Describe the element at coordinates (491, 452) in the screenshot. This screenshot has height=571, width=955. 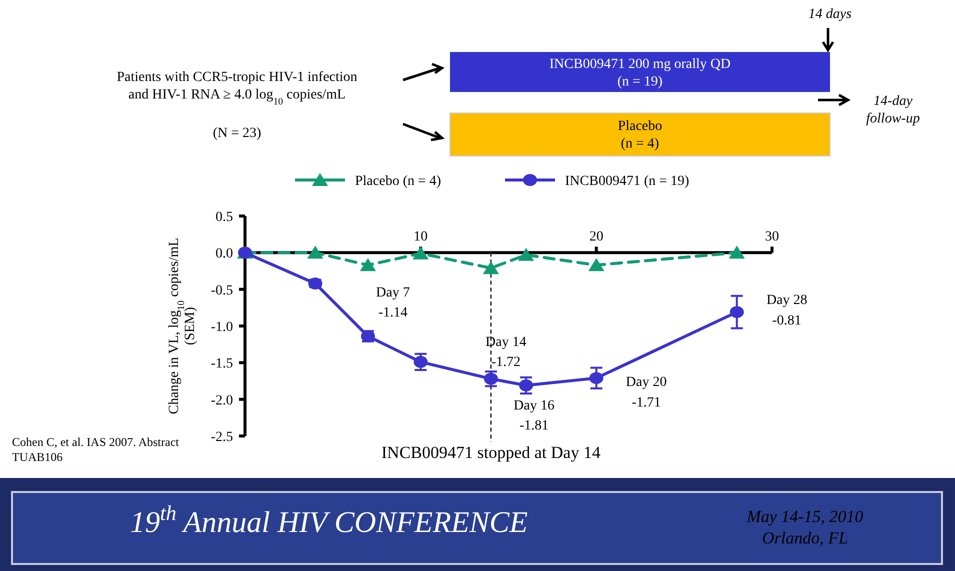
I see `ref-line-label: INCB009471 stopped at Day 14` at that location.